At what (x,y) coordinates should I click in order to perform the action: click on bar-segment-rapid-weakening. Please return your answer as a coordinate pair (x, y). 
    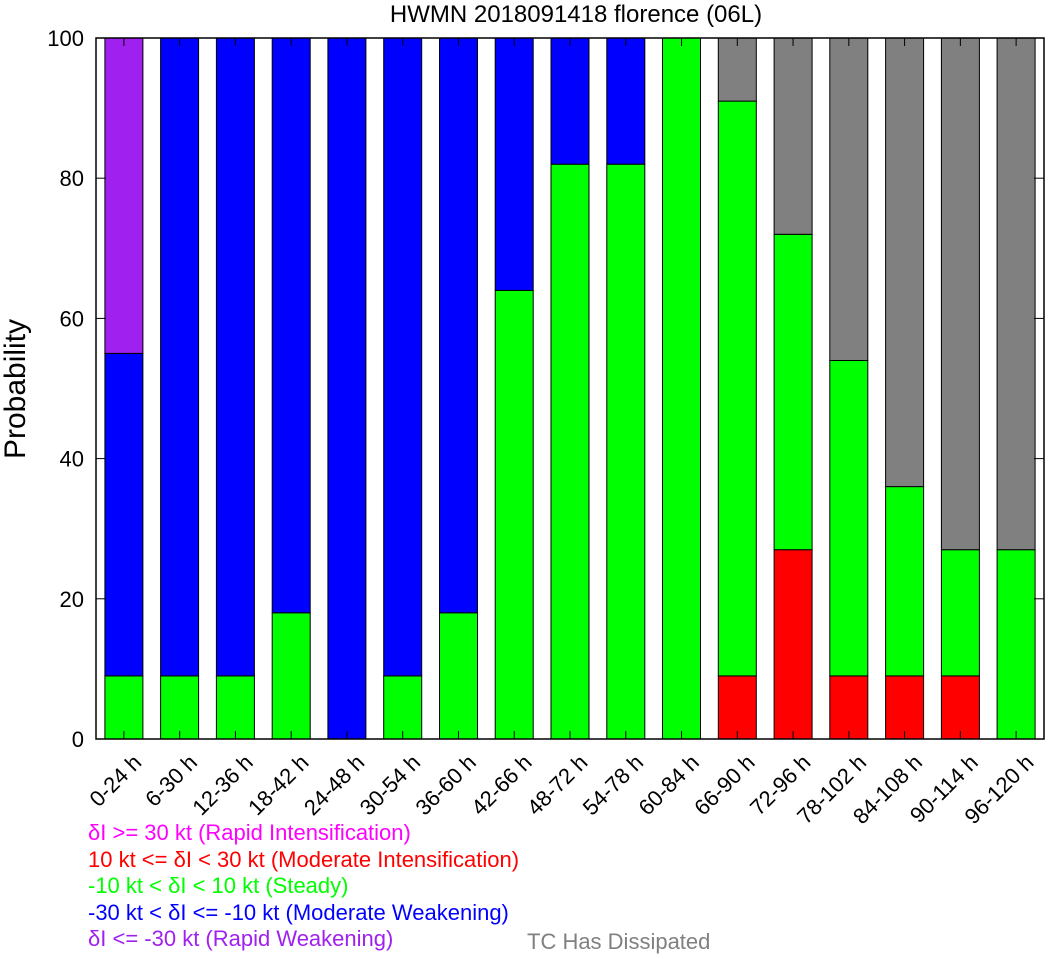
    Looking at the image, I should click on (124, 195).